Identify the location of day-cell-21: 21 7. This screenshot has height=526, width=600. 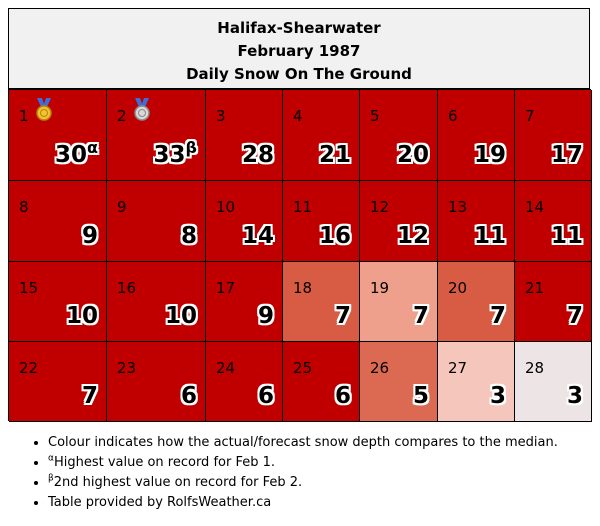
(553, 302).